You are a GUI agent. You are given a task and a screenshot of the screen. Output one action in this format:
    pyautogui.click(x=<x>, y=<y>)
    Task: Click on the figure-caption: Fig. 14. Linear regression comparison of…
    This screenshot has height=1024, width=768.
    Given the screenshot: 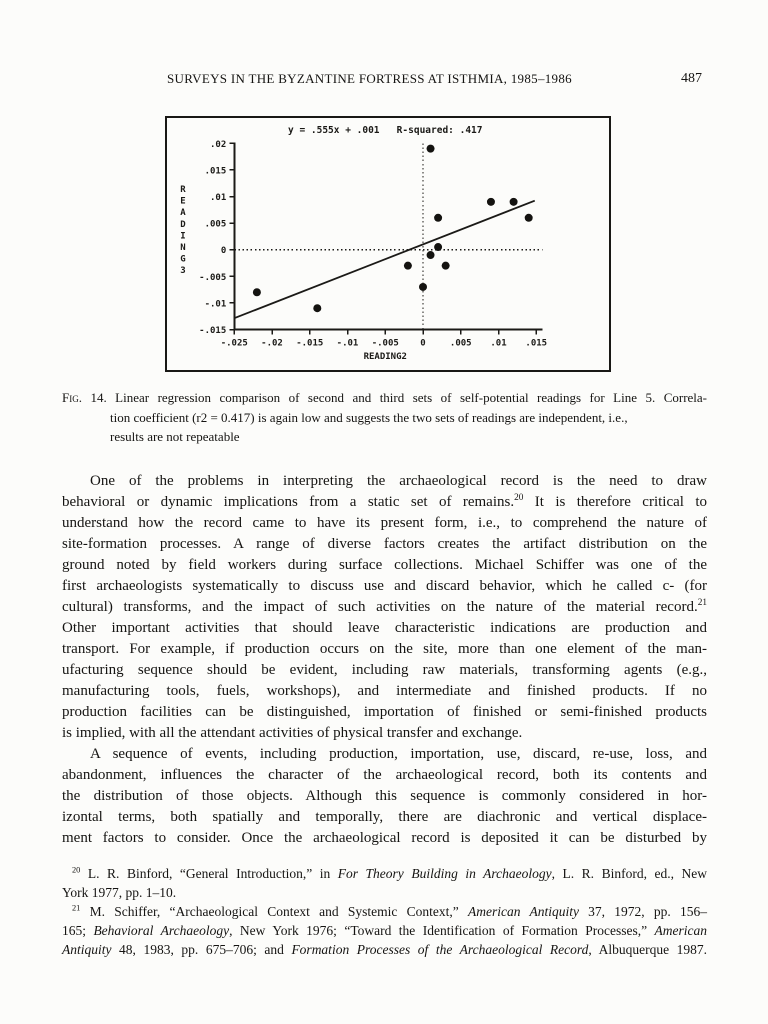 What is the action you would take?
    pyautogui.click(x=384, y=417)
    